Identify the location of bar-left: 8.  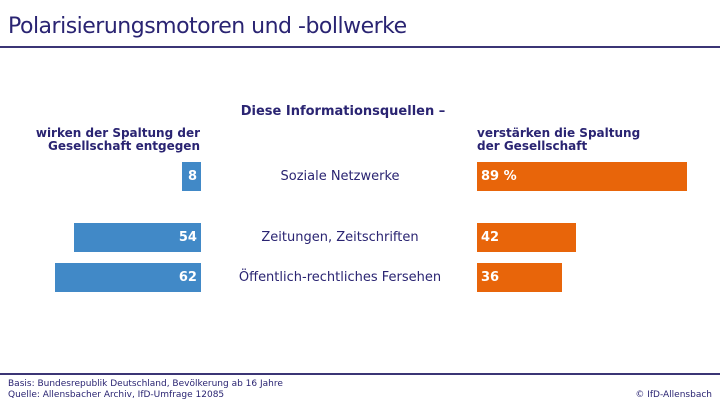
(191, 176).